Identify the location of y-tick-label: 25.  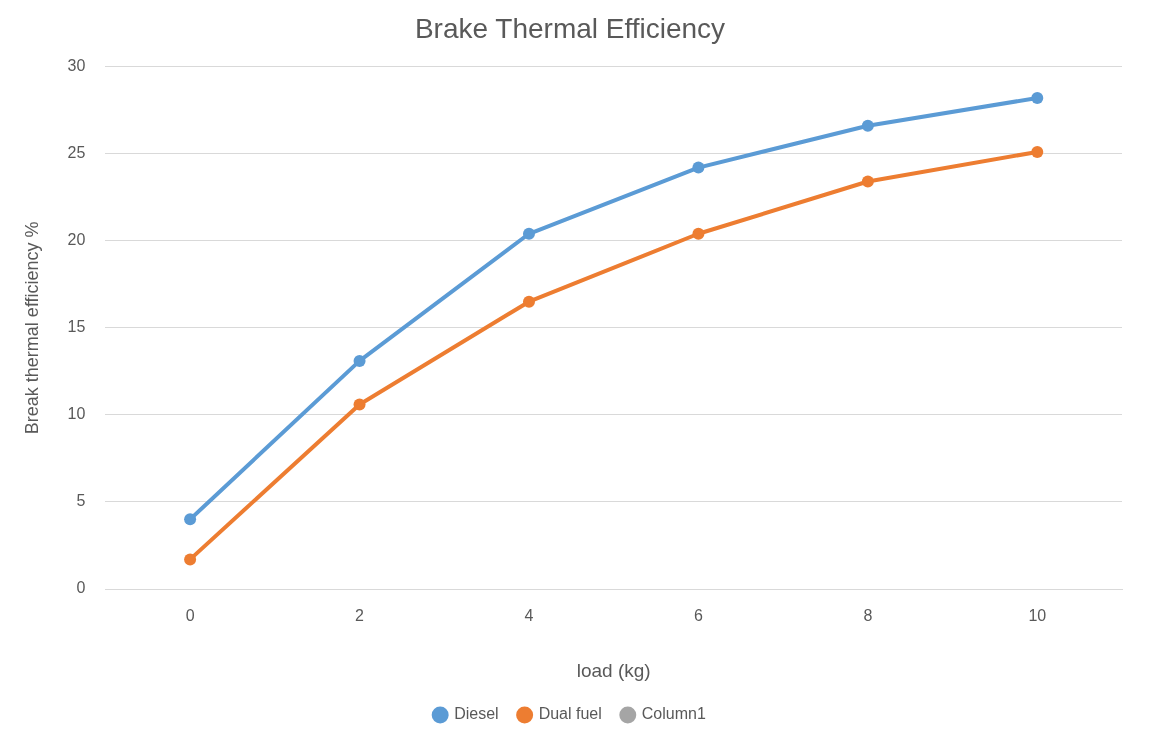
(76, 153).